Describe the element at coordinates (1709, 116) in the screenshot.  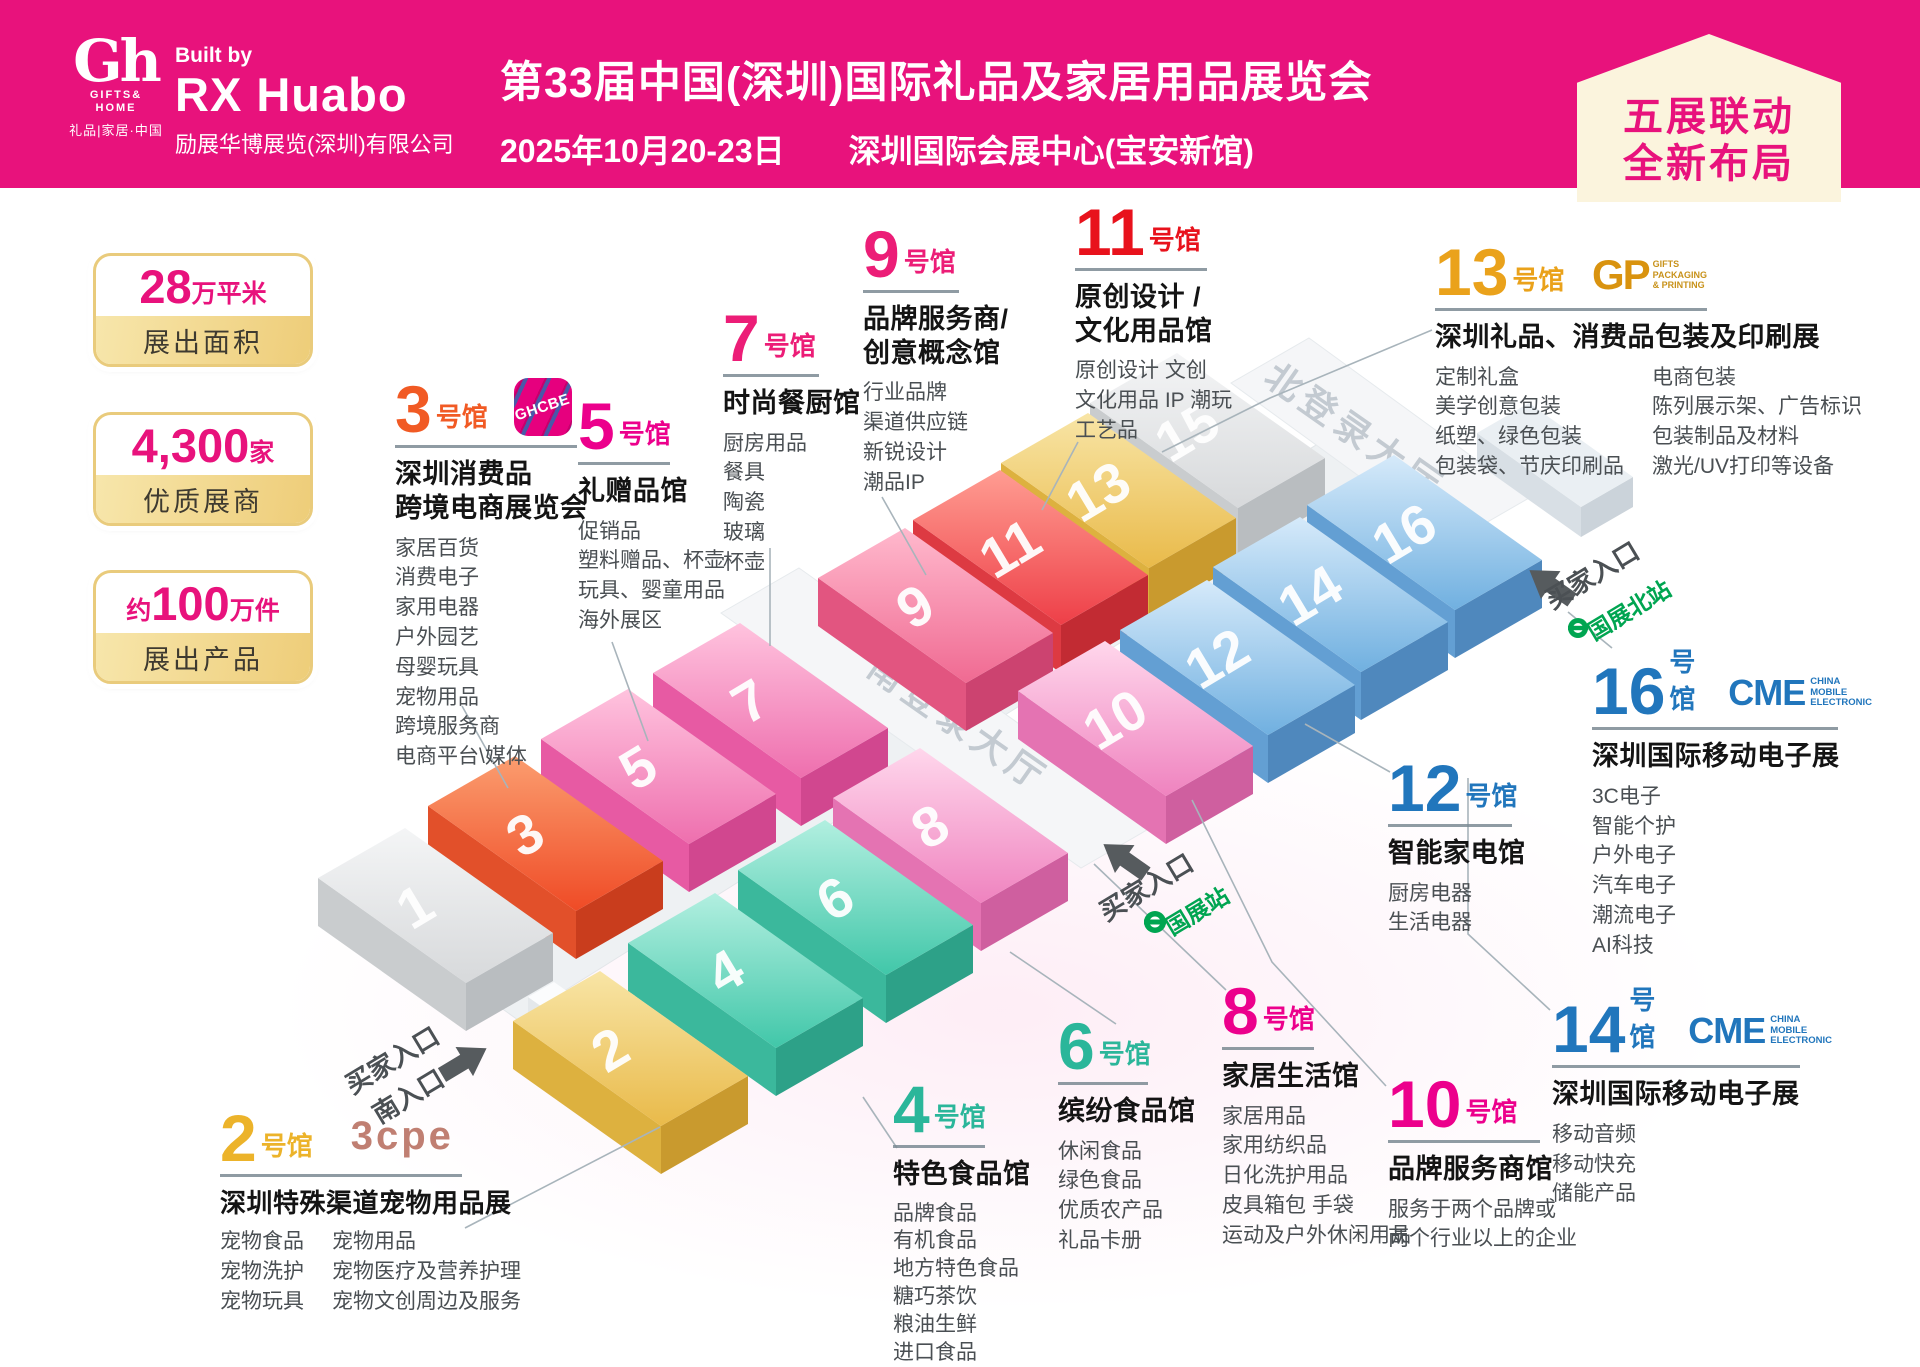
I see `badge-line-1: 五展联动` at that location.